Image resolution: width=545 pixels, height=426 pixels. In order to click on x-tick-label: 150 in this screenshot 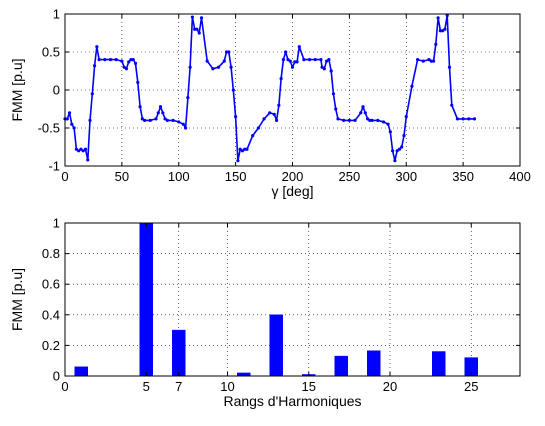, I will do `click(236, 176)`.